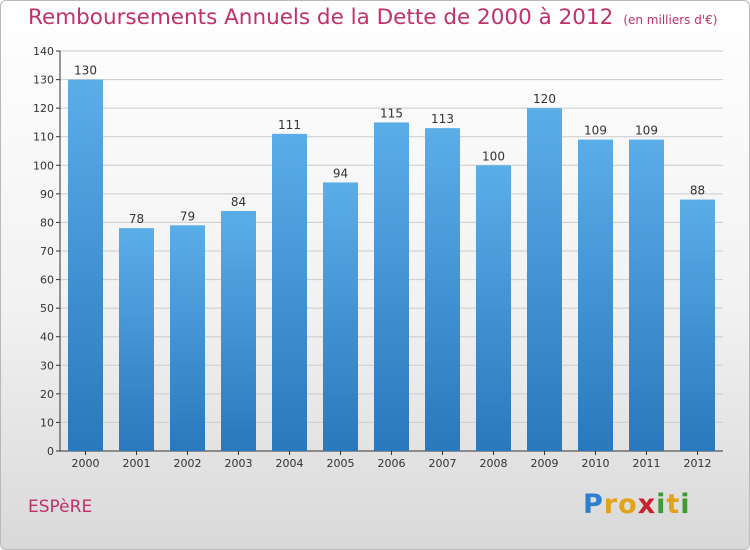  What do you see at coordinates (392, 463) in the screenshot?
I see `x-tick-label: 2006` at bounding box center [392, 463].